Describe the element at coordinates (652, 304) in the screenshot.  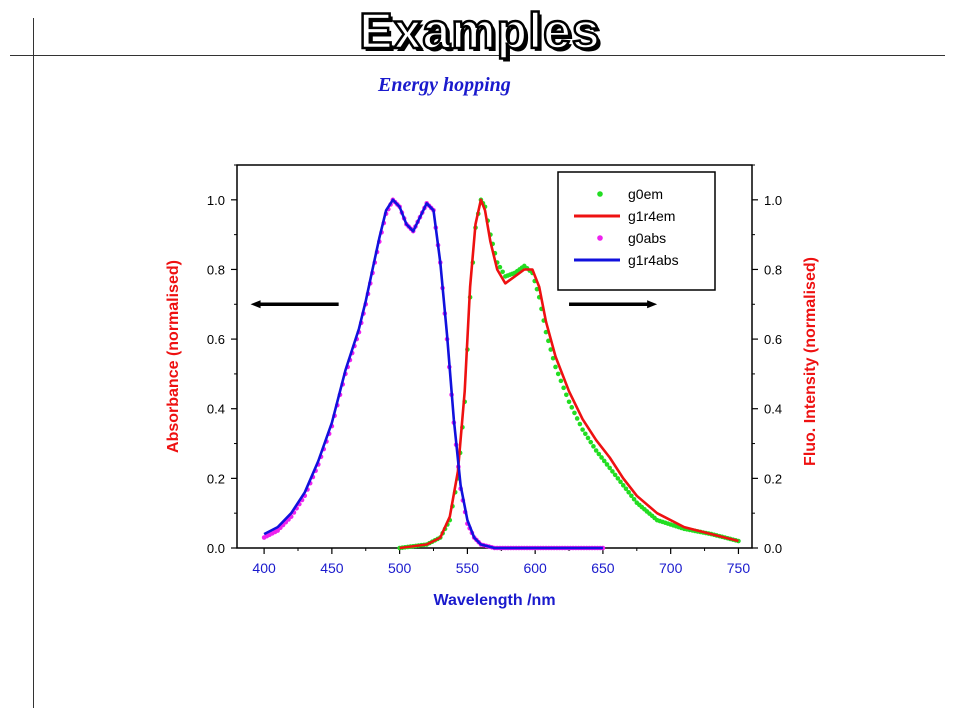
I see `arrow-right-head` at that location.